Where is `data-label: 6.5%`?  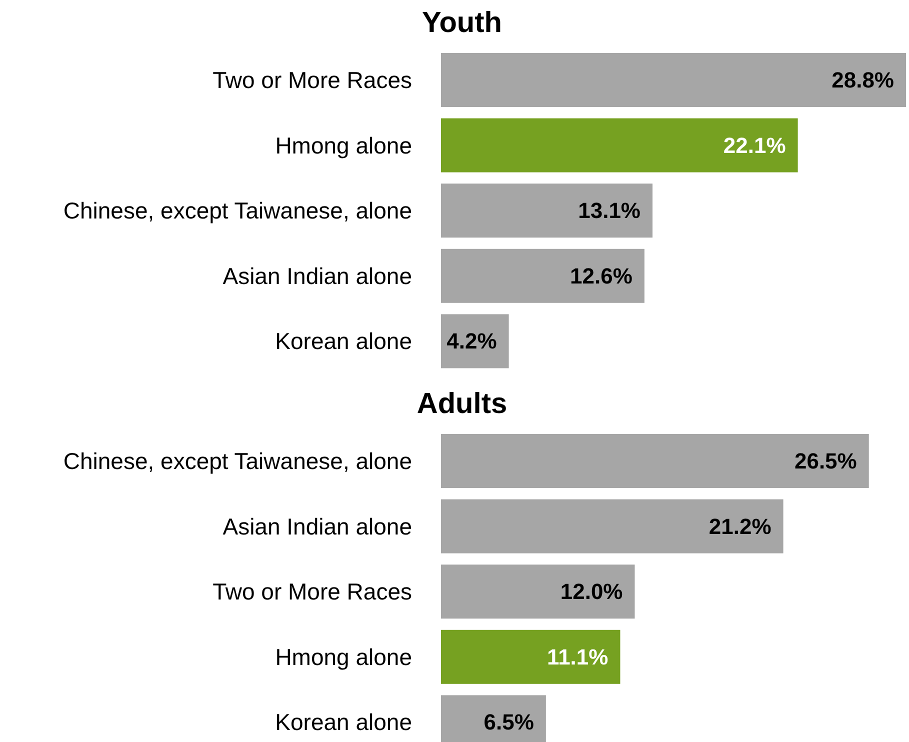 data-label: 6.5% is located at coordinates (509, 722).